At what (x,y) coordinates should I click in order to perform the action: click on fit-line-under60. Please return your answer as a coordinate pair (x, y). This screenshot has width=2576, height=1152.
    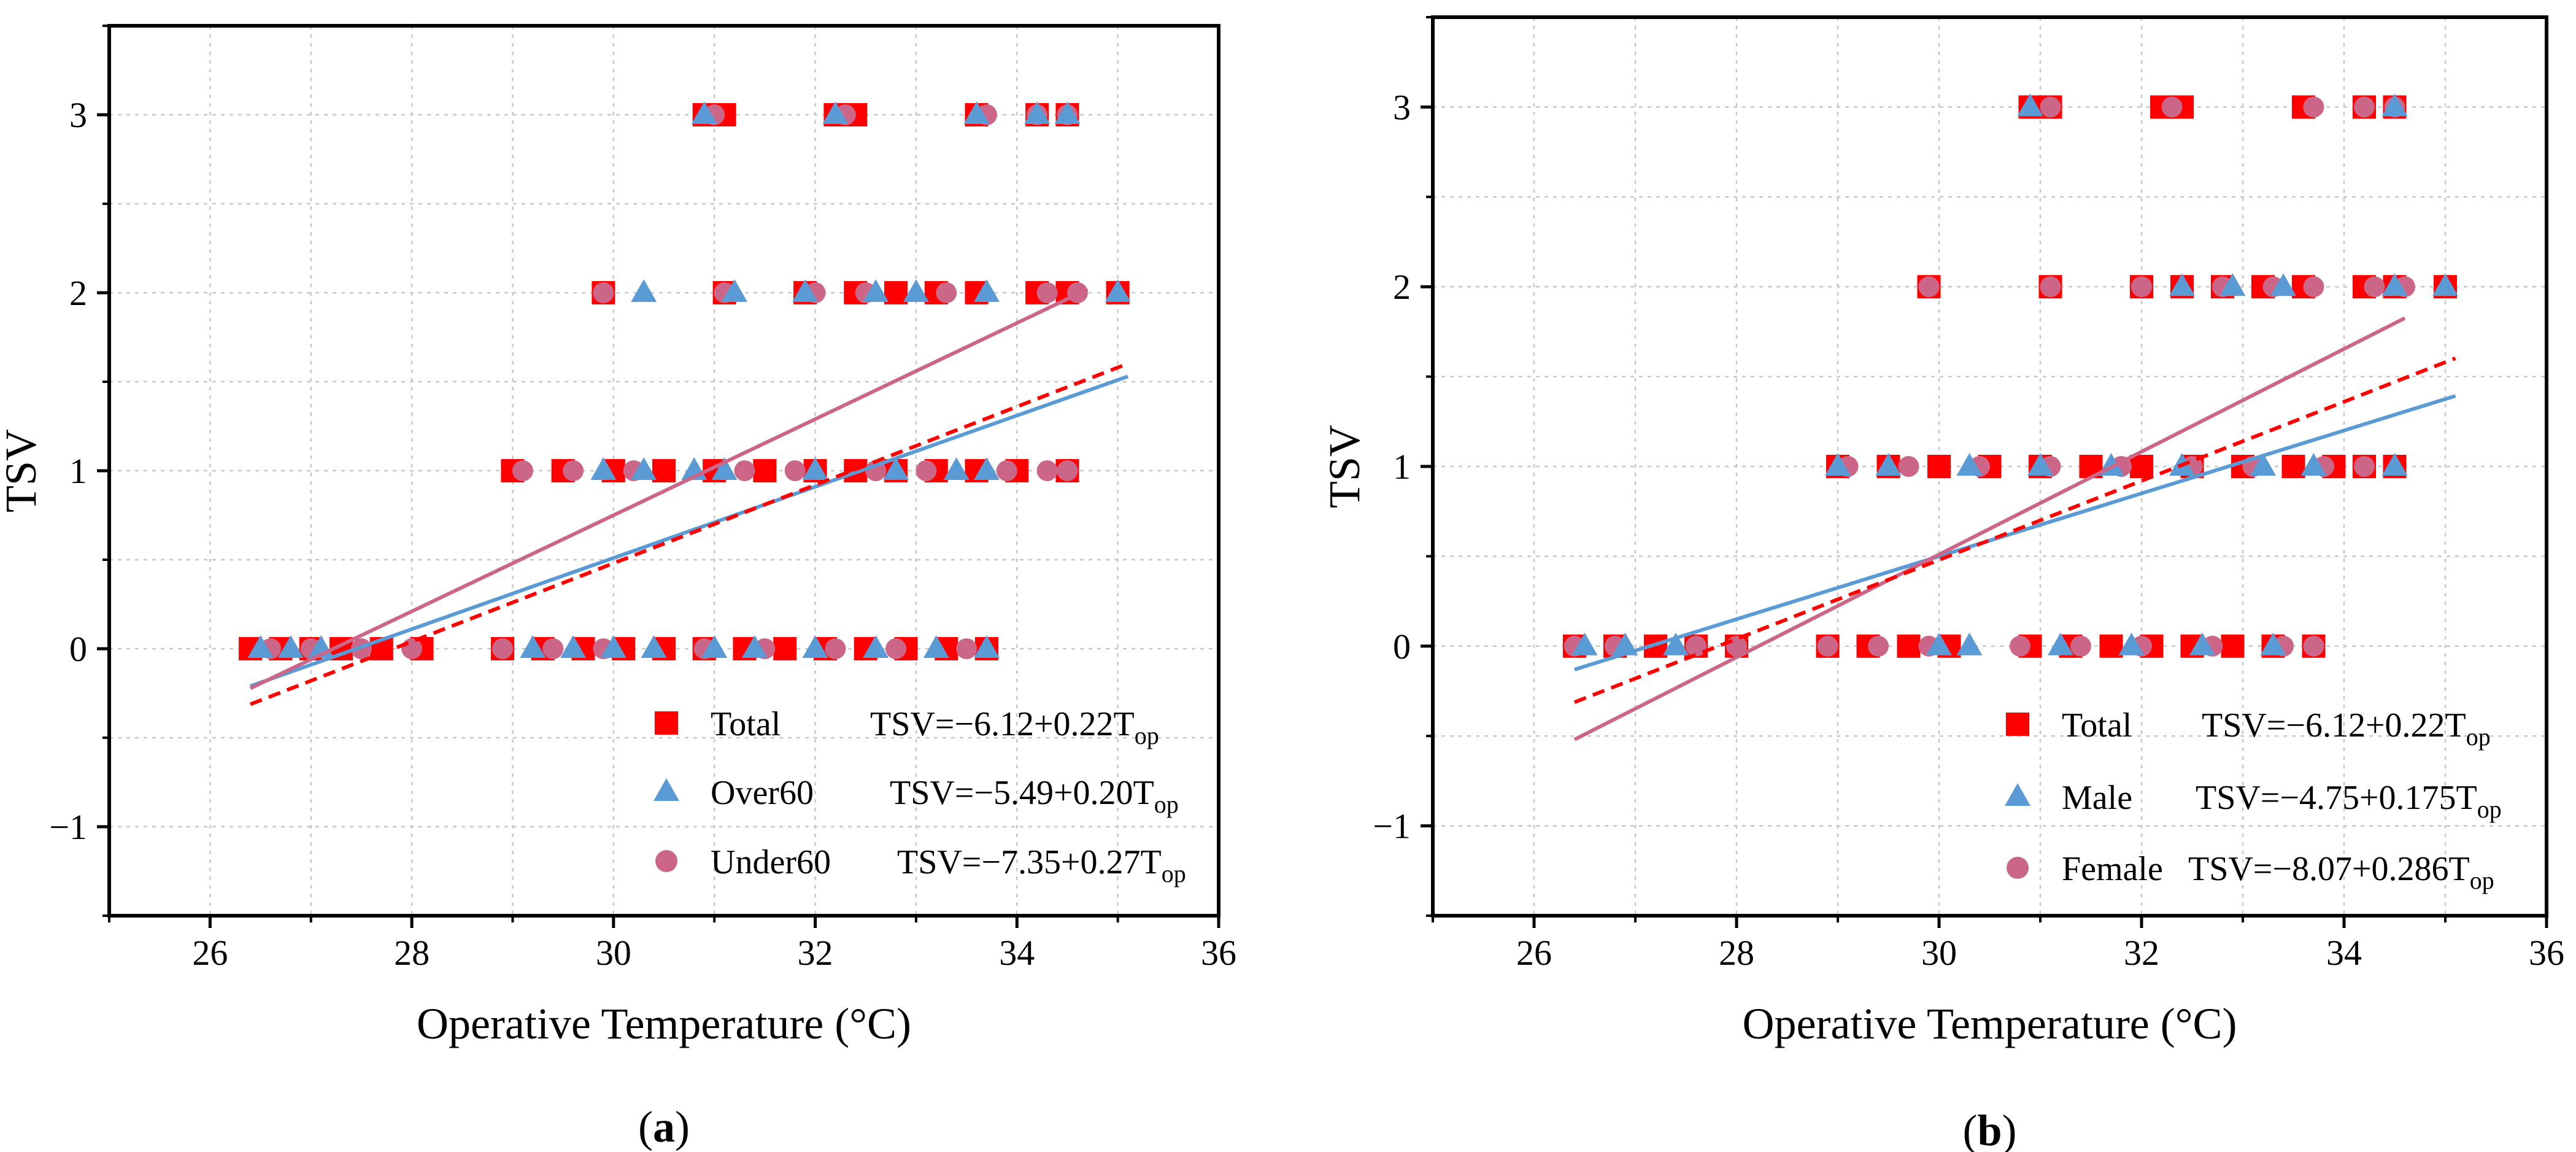
    Looking at the image, I should click on (669, 488).